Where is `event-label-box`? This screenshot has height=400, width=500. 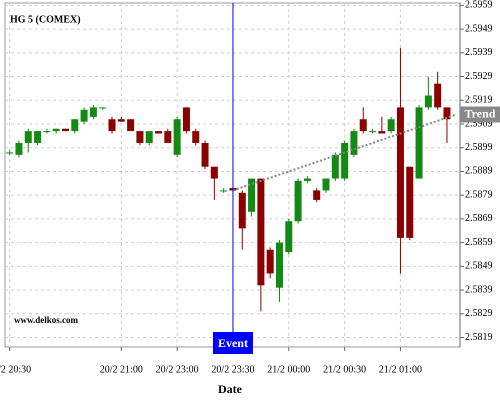 event-label-box is located at coordinates (232, 343).